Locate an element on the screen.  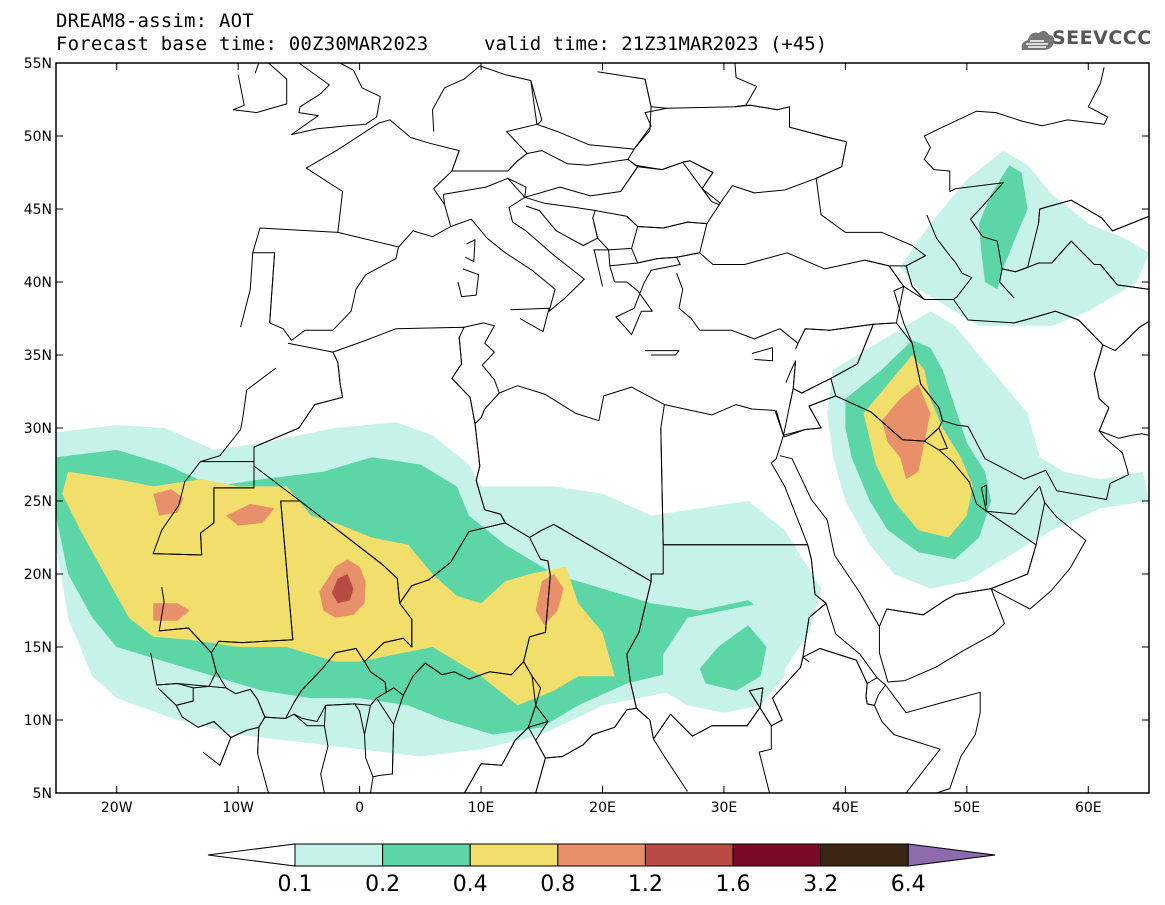
lat-tick-label: 20N is located at coordinates (38, 575).